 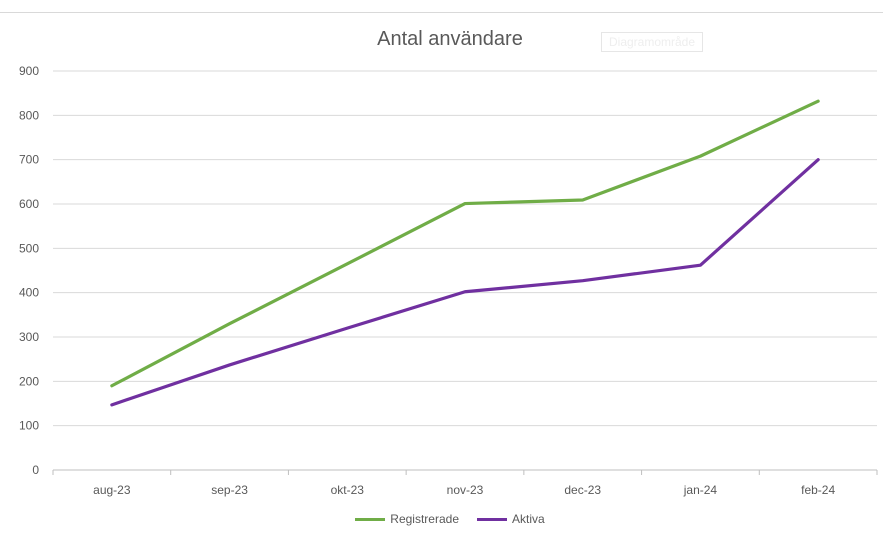 What do you see at coordinates (29, 71) in the screenshot?
I see `y-tick-label-900: 900` at bounding box center [29, 71].